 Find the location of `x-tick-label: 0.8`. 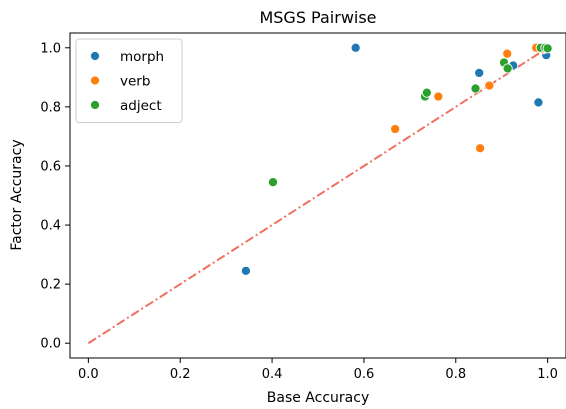

x-tick-label: 0.8 is located at coordinates (455, 374).